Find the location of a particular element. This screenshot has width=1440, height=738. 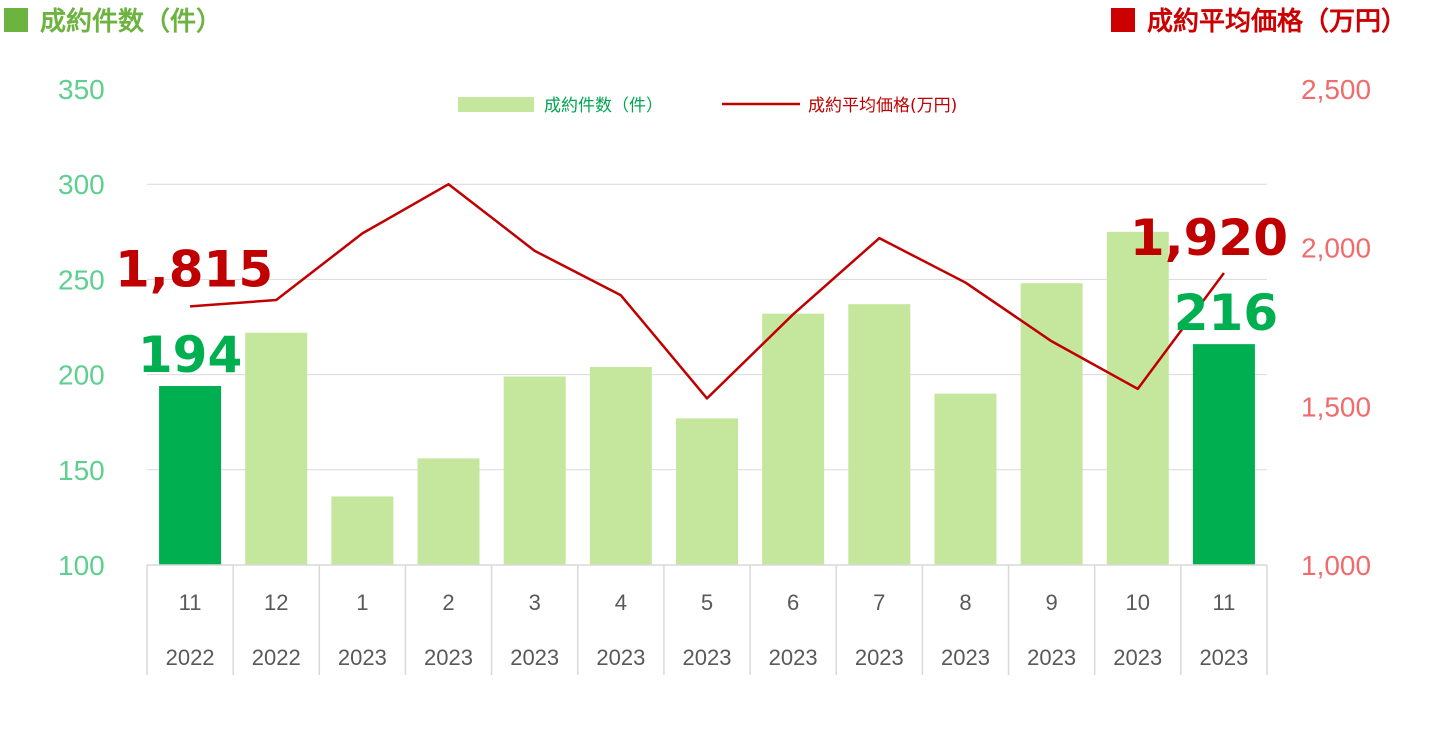

x-tick-month: 9 is located at coordinates (1051, 602).